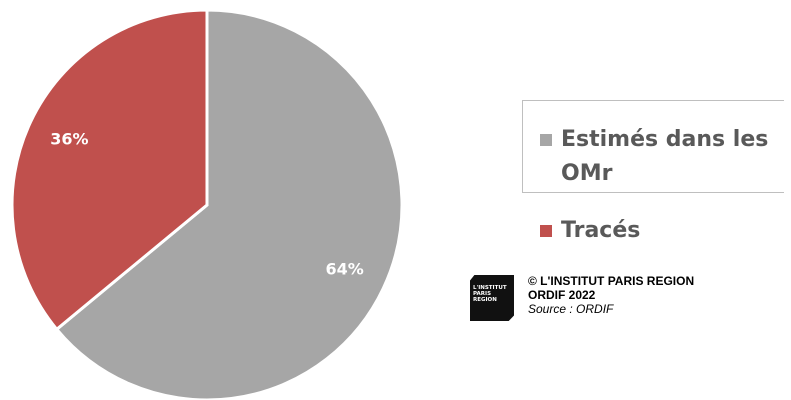  Describe the element at coordinates (611, 281) in the screenshot. I see `credit-line: © L'INSTITUT PARIS REGION` at that location.